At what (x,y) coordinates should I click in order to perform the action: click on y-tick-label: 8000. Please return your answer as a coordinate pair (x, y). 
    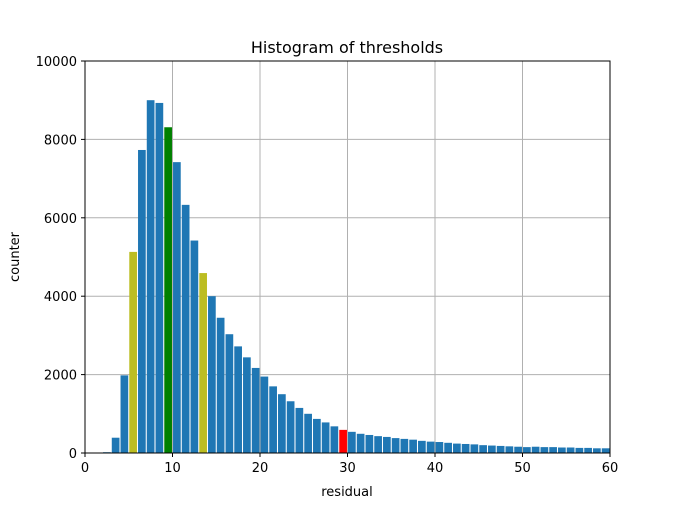
    Looking at the image, I should click on (60, 140).